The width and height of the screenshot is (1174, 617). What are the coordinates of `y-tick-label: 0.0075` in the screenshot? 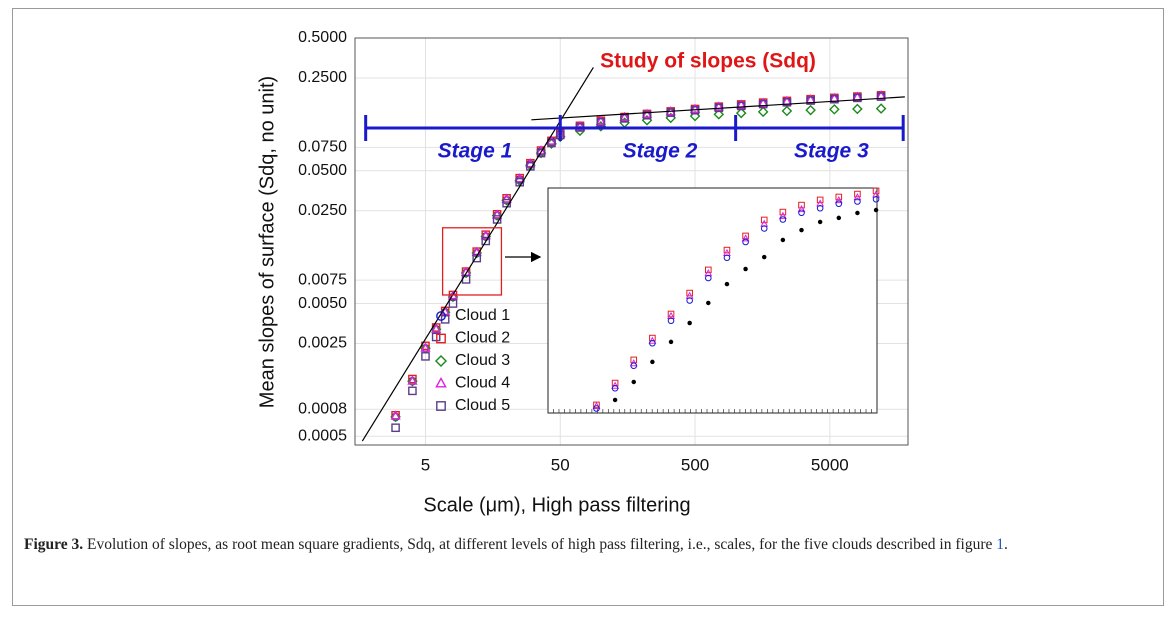 It's located at (322, 279).